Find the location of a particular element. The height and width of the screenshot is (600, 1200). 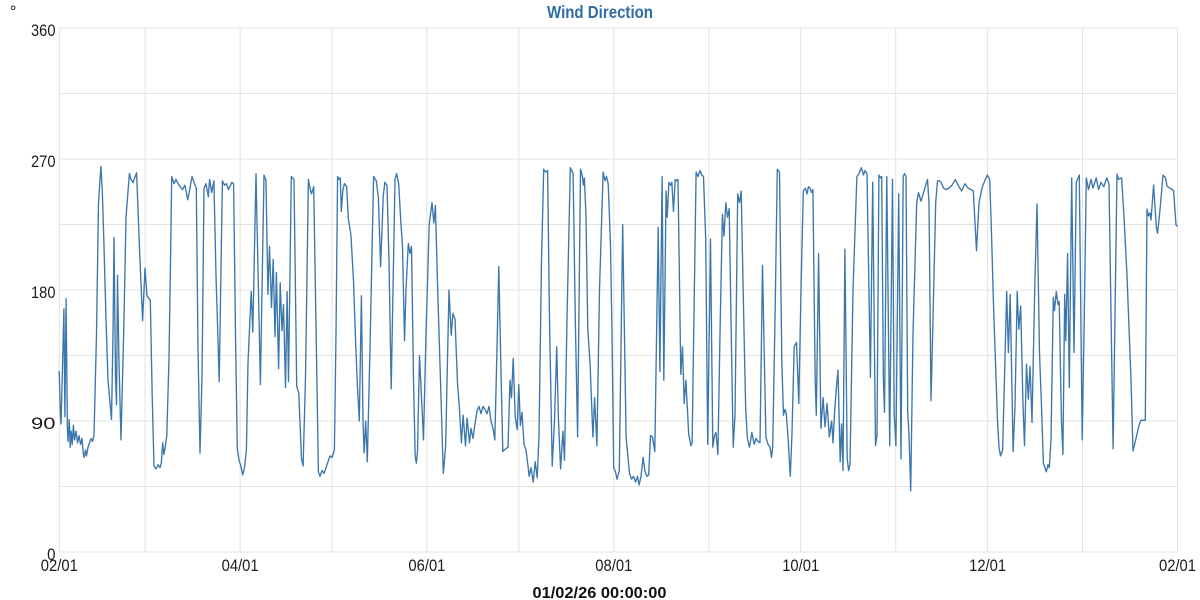

svg-text: 180 is located at coordinates (43, 292).